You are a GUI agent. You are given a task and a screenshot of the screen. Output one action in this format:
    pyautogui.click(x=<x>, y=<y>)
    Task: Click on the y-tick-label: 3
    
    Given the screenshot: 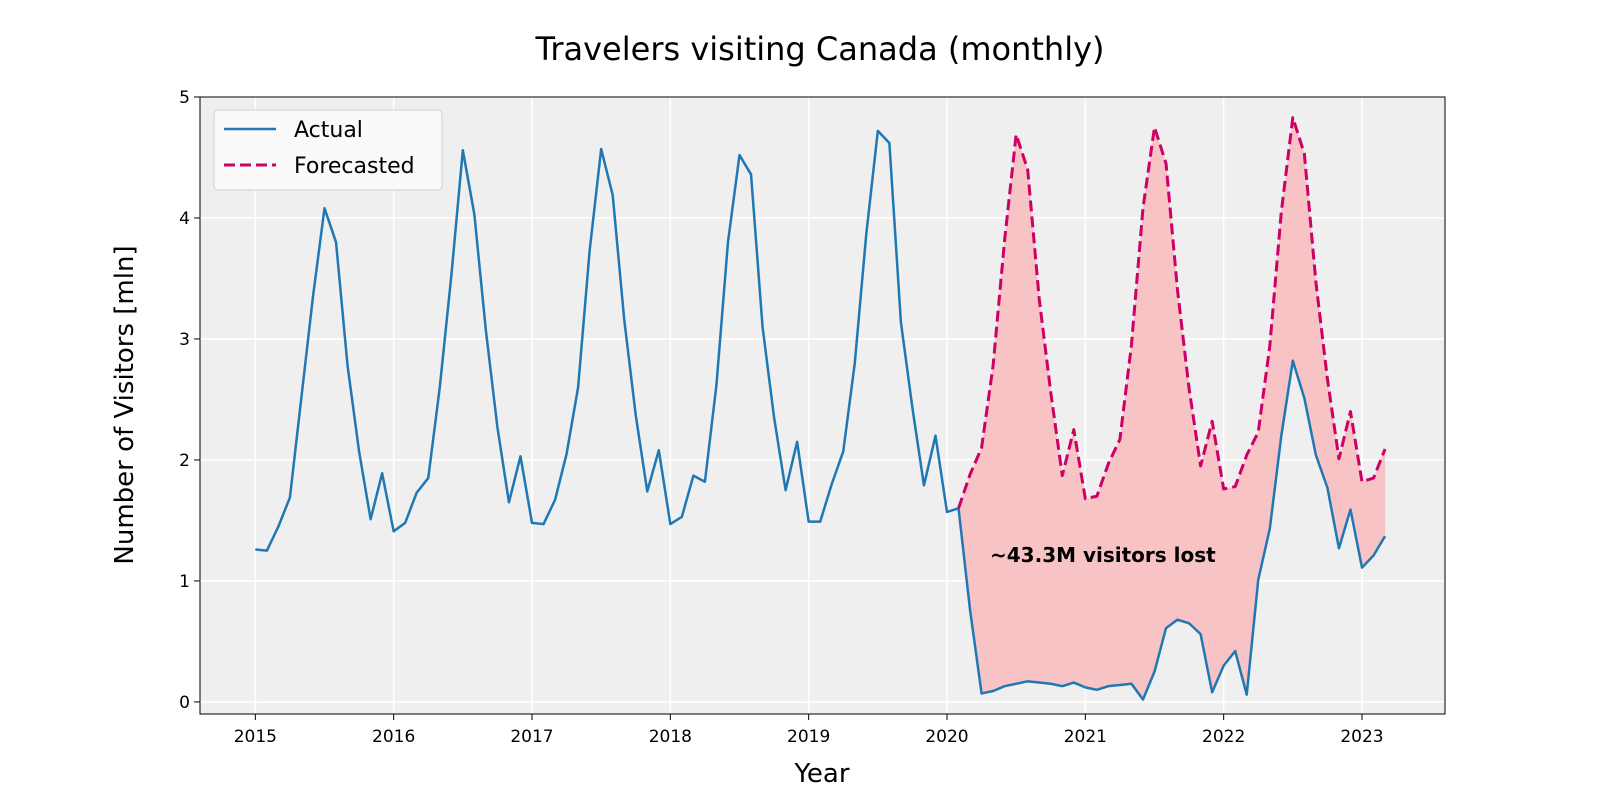 What is the action you would take?
    pyautogui.click(x=184, y=340)
    